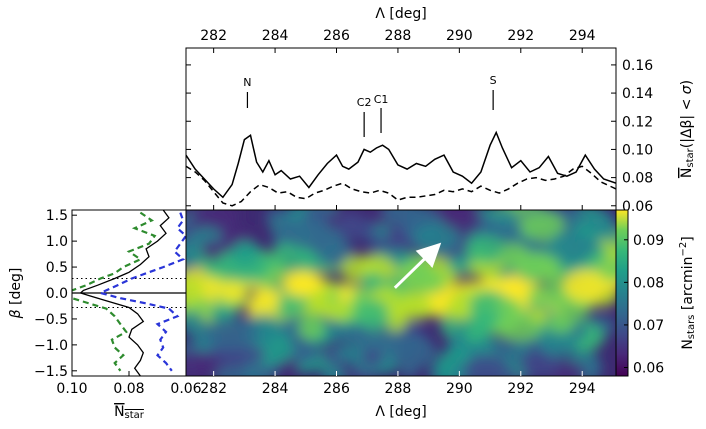 This screenshot has width=706, height=429. I want to click on top-y-tick-label: 0.12, so click(637, 122).